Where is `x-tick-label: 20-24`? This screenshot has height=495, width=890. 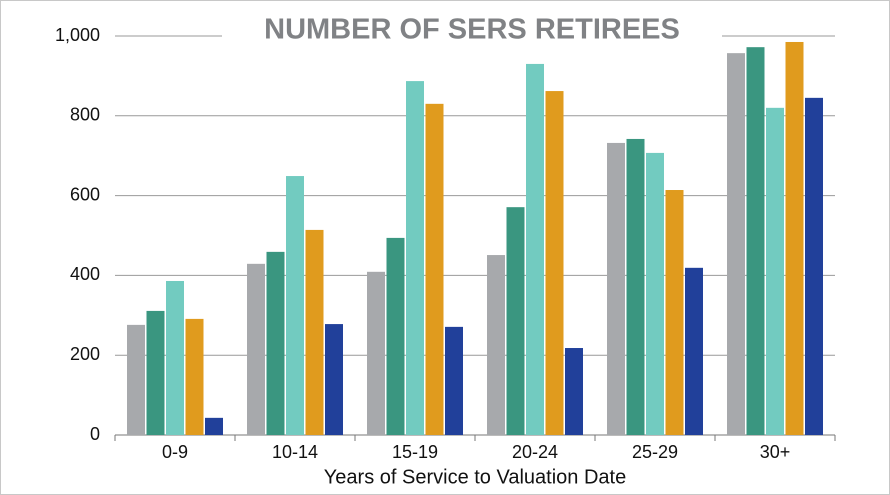 x-tick-label: 20-24 is located at coordinates (535, 452).